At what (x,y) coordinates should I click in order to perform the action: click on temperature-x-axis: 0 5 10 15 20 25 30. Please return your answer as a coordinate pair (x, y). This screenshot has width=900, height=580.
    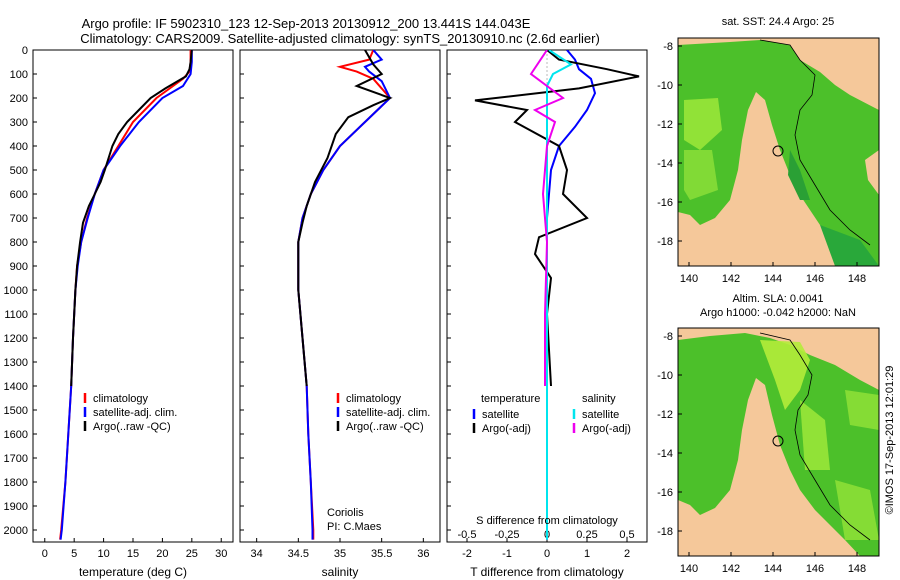
    Looking at the image, I should click on (134, 549).